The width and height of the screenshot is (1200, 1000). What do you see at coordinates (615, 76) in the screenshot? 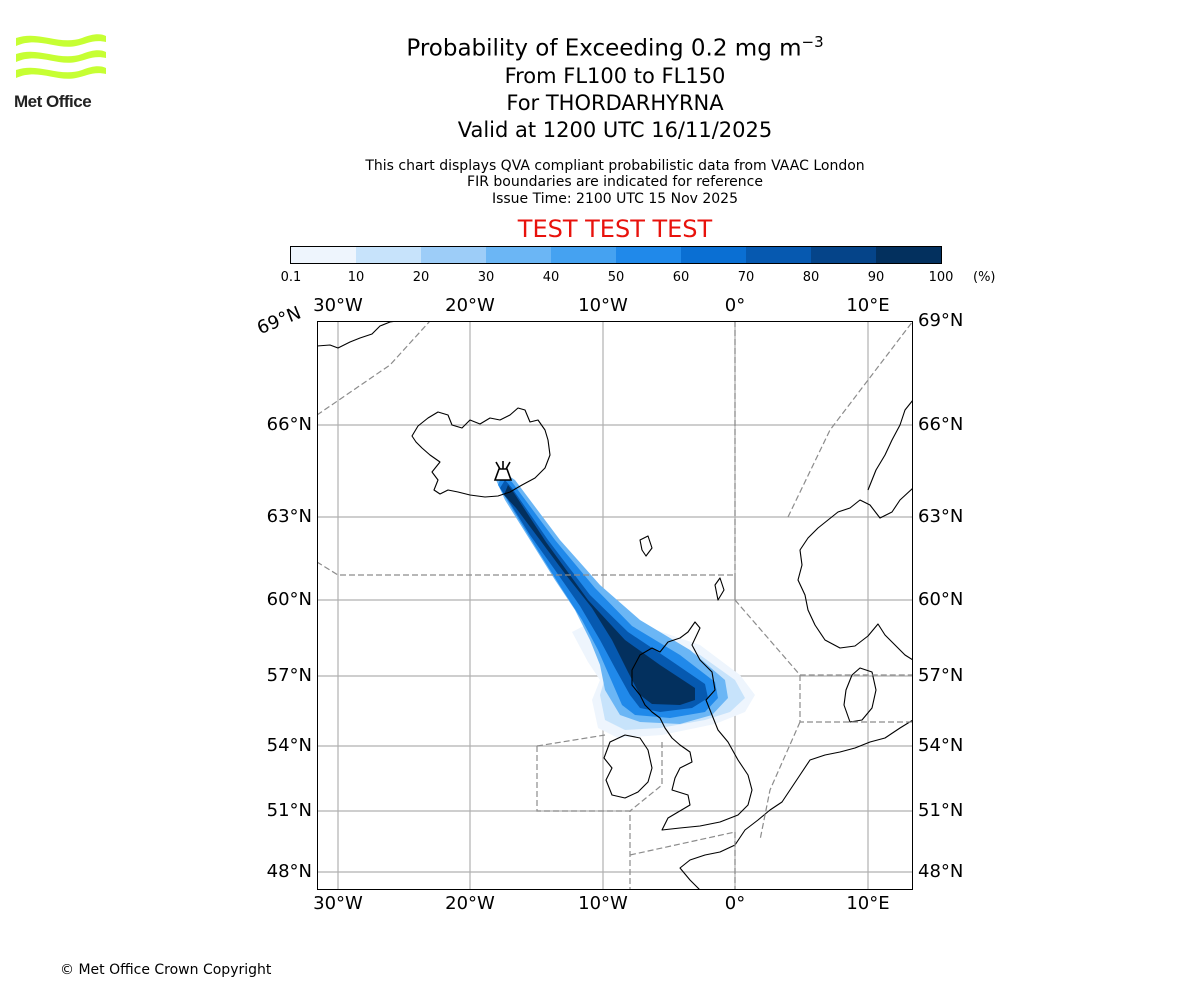
I see `flight-level-range: From FL100 to FL150` at bounding box center [615, 76].